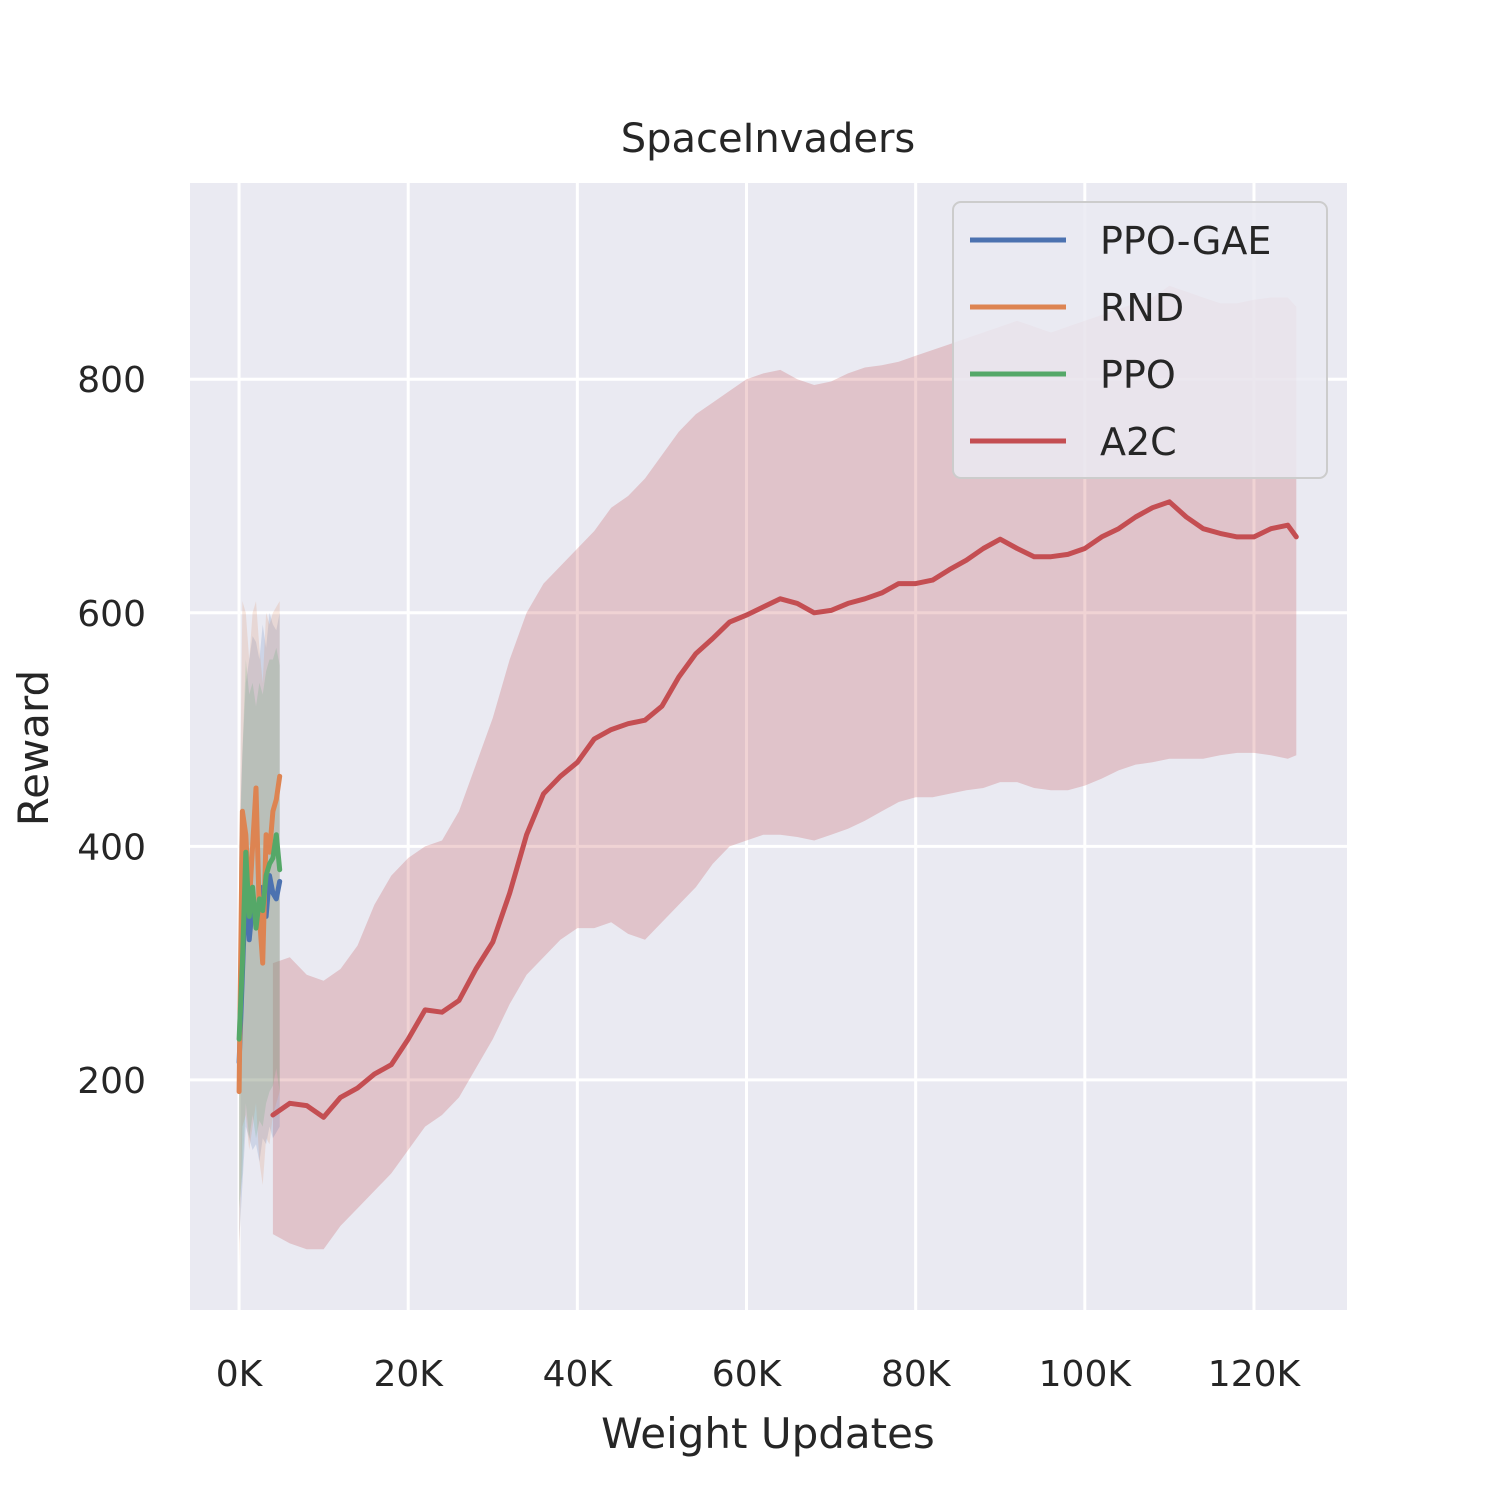  I want to click on y-tick-label: 600, so click(111, 614).